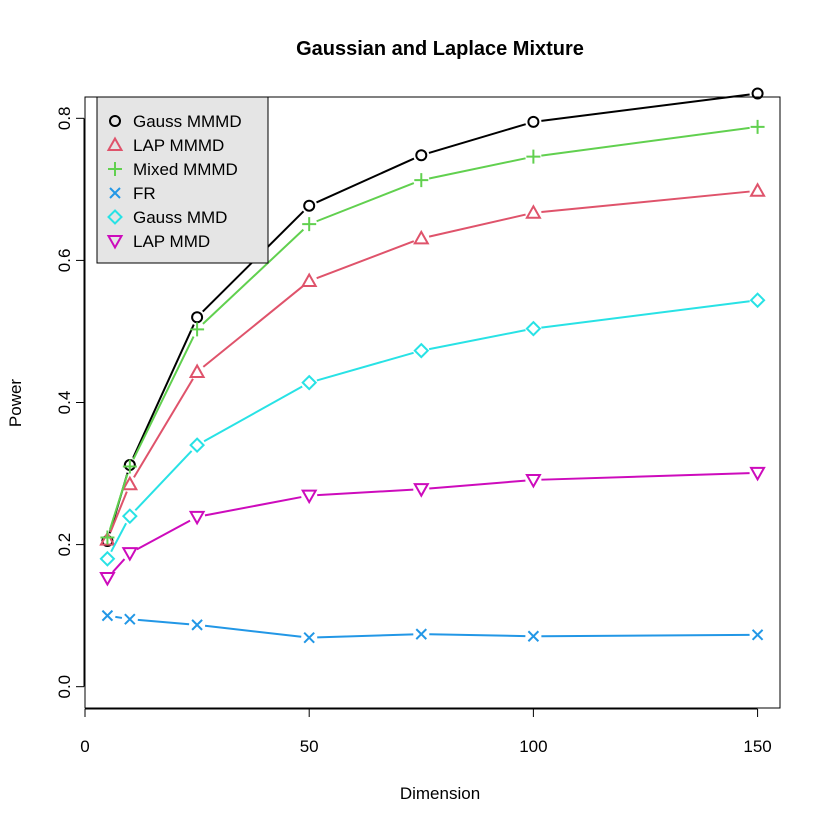 This screenshot has height=830, width=830. Describe the element at coordinates (187, 121) in the screenshot. I see `legend-label: Gauss MMMD` at that location.